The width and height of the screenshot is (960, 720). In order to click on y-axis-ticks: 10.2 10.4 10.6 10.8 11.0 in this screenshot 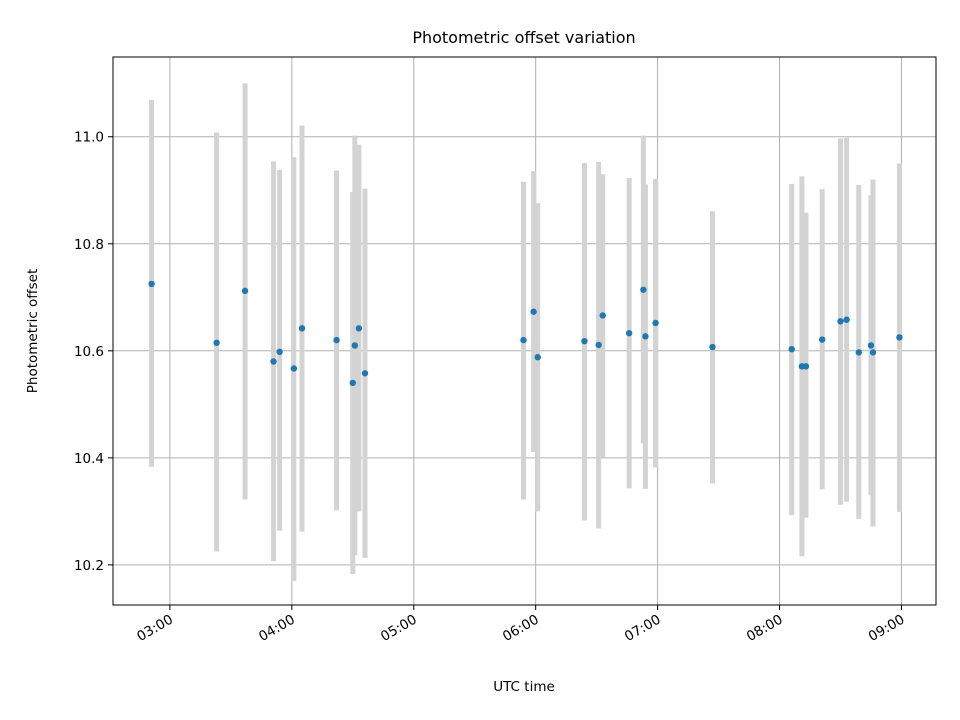, I will do `click(93, 352)`.